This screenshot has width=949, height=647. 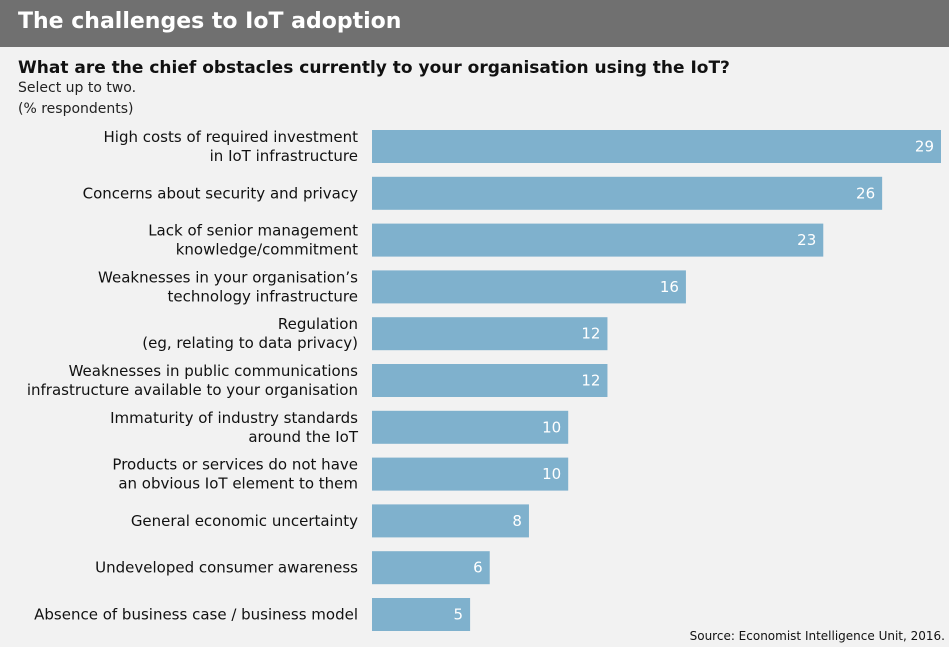 I want to click on bar-value-label: 6, so click(x=478, y=568).